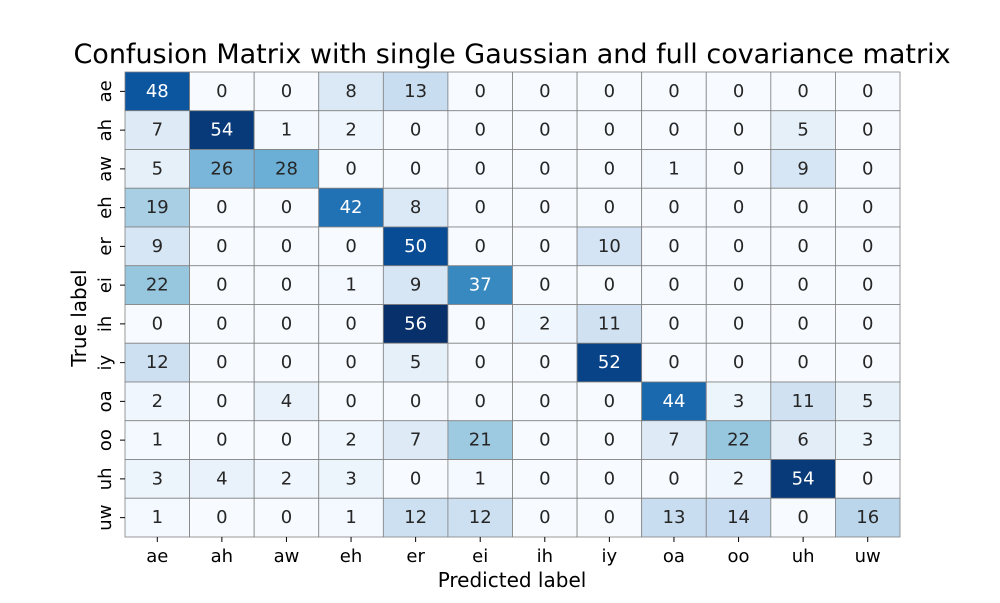  What do you see at coordinates (415, 517) in the screenshot?
I see `cell-value-label: 12` at bounding box center [415, 517].